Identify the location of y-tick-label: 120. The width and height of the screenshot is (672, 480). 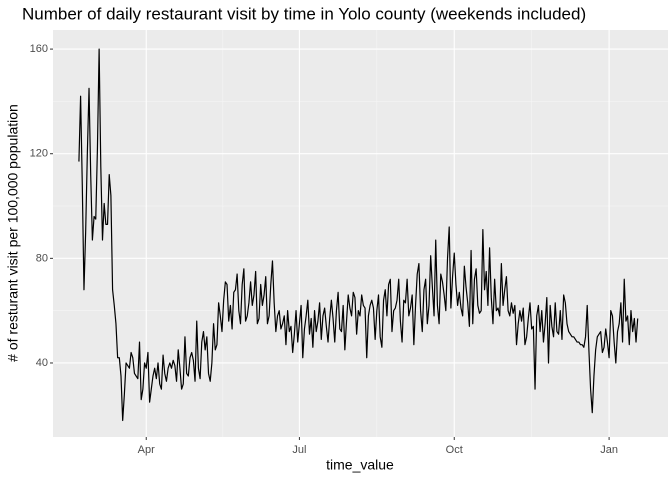
(39, 154).